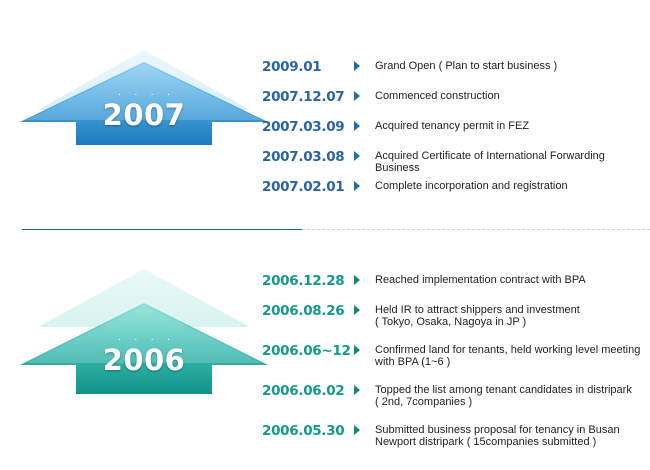 Image resolution: width=650 pixels, height=470 pixels. What do you see at coordinates (306, 351) in the screenshot?
I see `event-date: 2006.06~12` at bounding box center [306, 351].